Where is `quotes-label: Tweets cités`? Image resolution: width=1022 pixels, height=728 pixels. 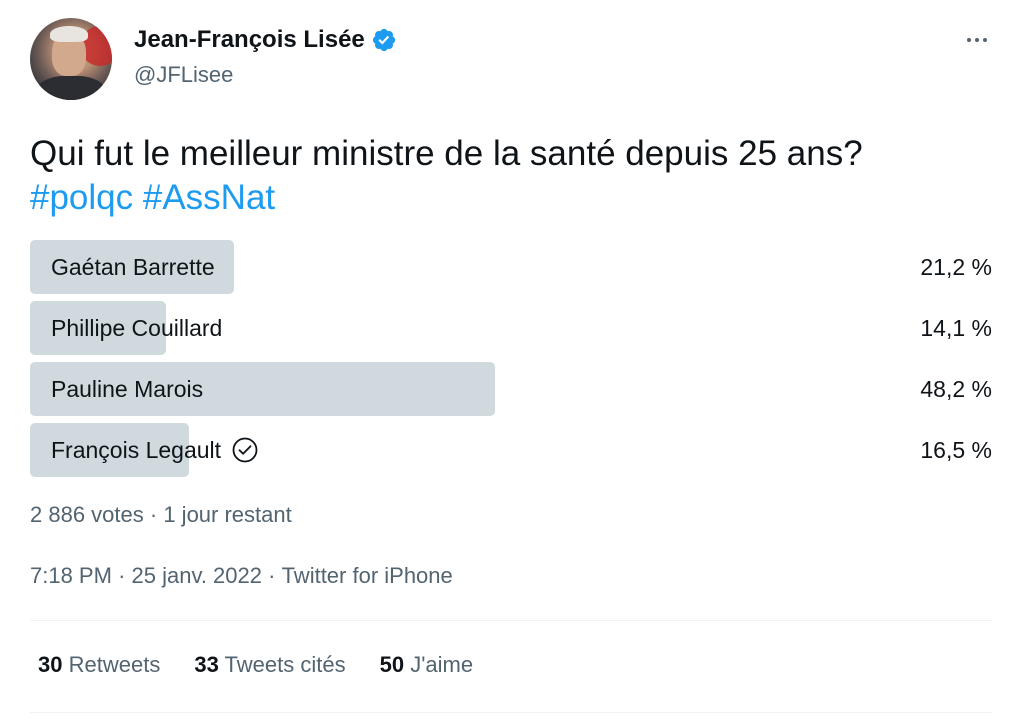
quotes-label: Tweets cités is located at coordinates (285, 664).